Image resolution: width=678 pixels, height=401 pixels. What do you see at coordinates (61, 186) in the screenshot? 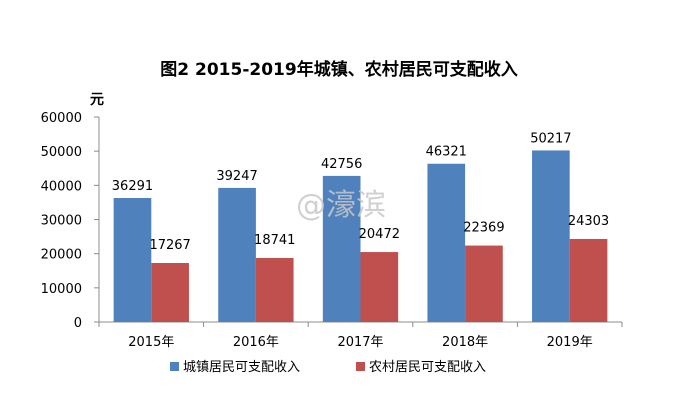
I see `y-tick-label: 40000` at bounding box center [61, 186].